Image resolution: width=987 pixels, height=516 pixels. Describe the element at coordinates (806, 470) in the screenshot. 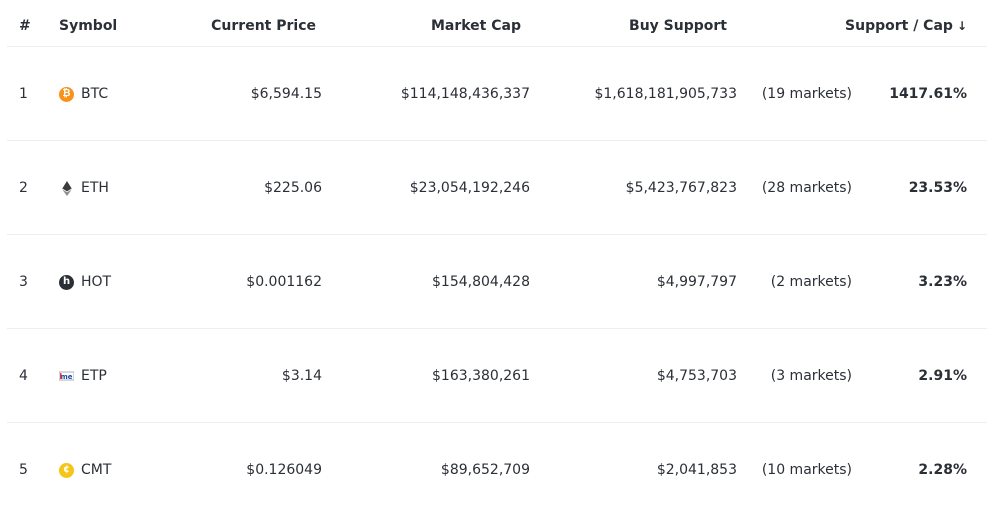

I see `markets-count-cell: (10 markets)` at that location.